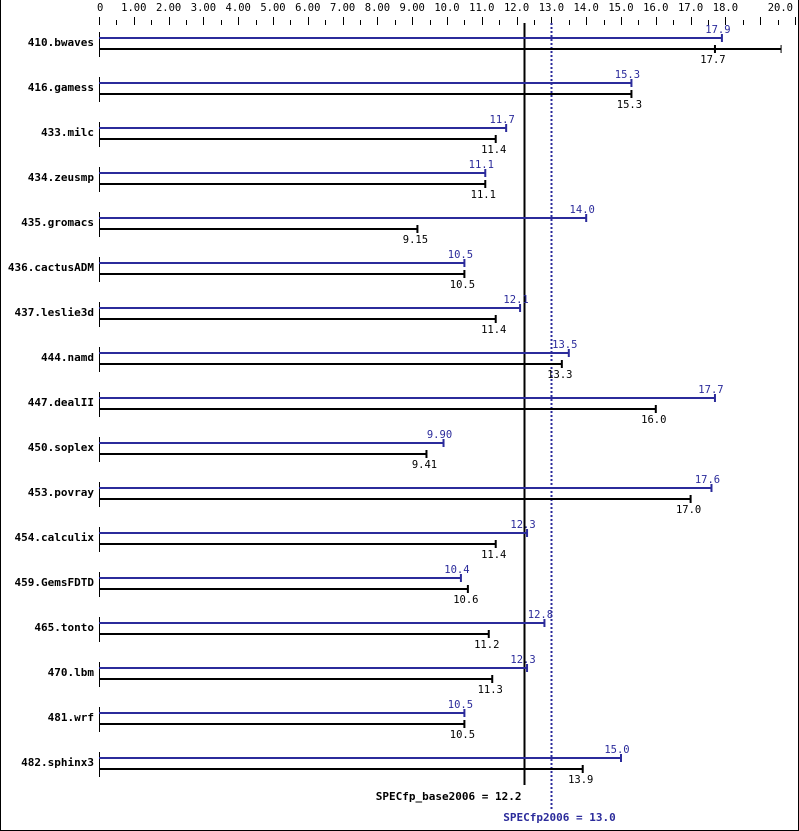 This screenshot has height=831, width=799. What do you see at coordinates (559, 375) in the screenshot?
I see `base-value-label: 13.3` at bounding box center [559, 375].